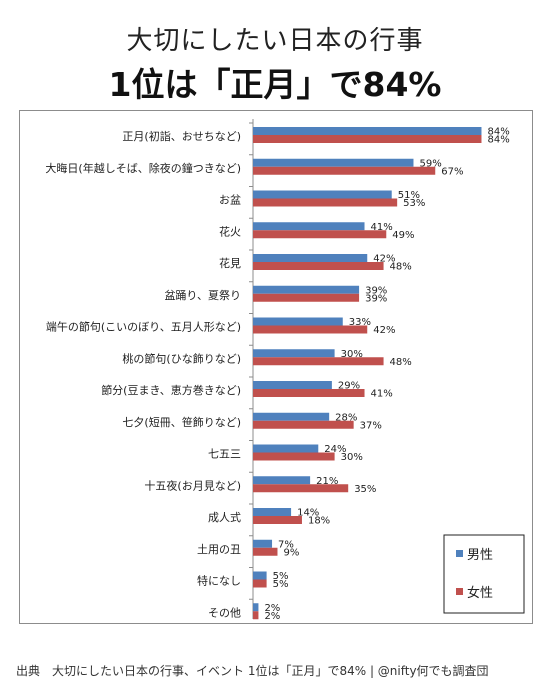  Describe the element at coordinates (143, 327) in the screenshot. I see `category-label: 端午の節句(こいのぼり、五月人形など)` at that location.